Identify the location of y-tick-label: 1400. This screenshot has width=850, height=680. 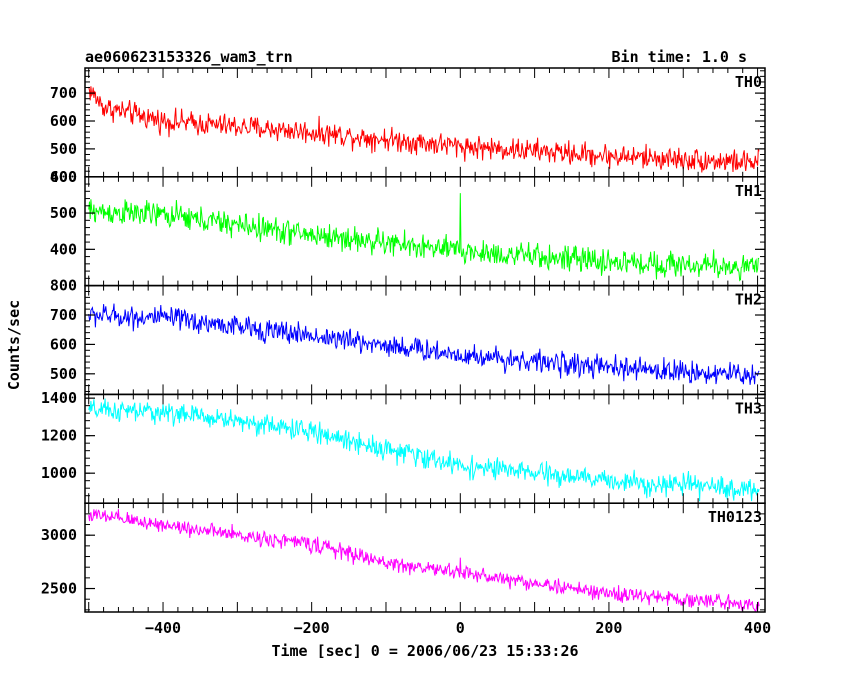
(59, 398).